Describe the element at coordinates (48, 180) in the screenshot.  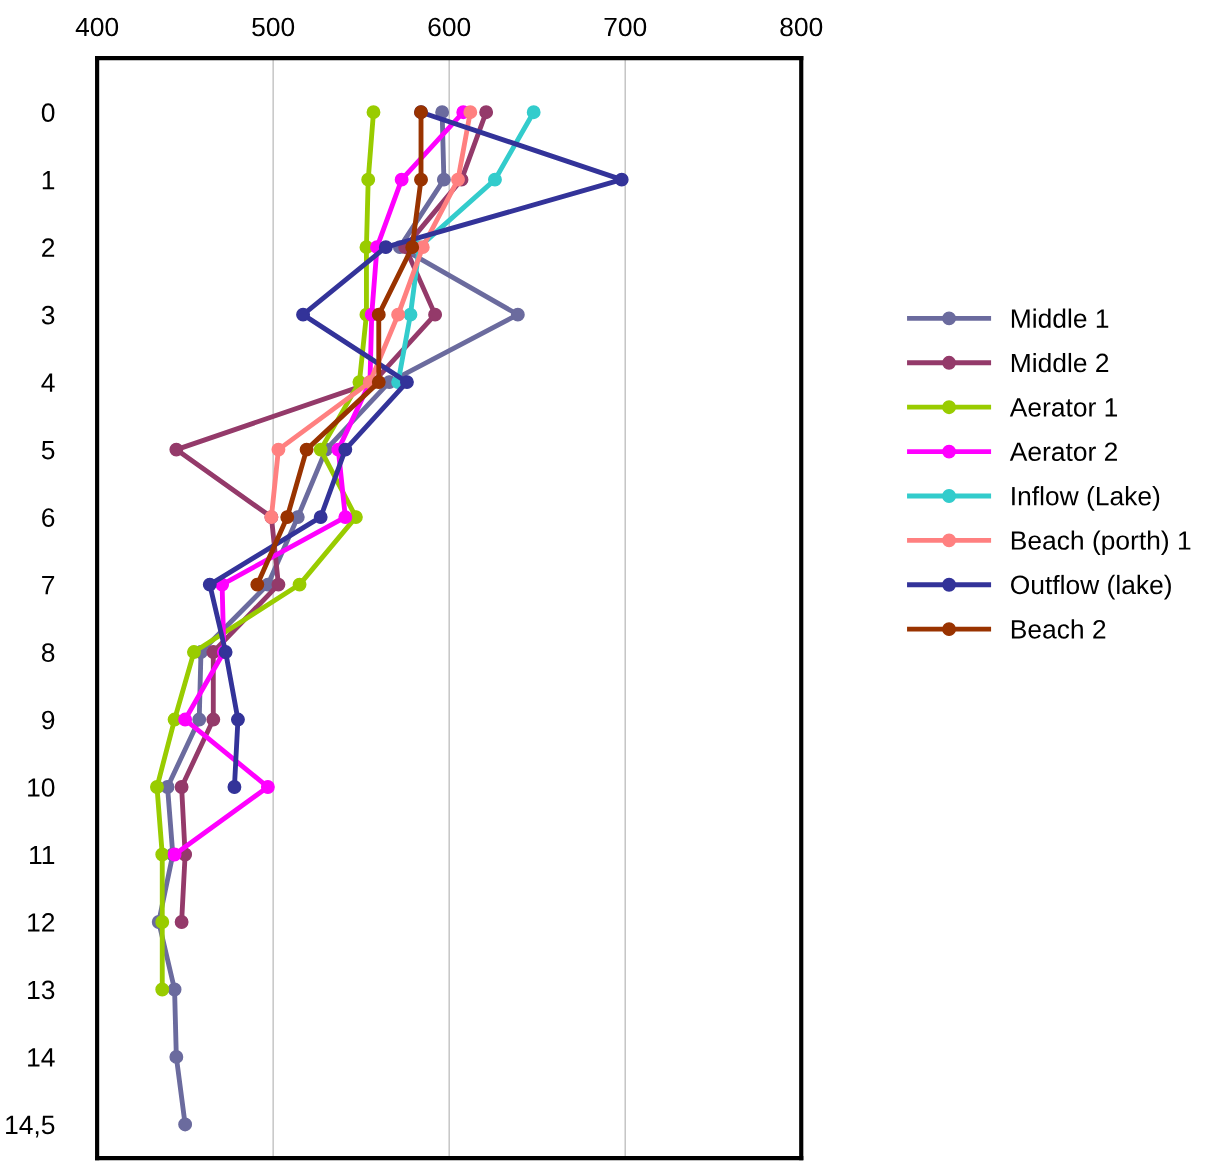
I see `y-tick-label: 1` at that location.